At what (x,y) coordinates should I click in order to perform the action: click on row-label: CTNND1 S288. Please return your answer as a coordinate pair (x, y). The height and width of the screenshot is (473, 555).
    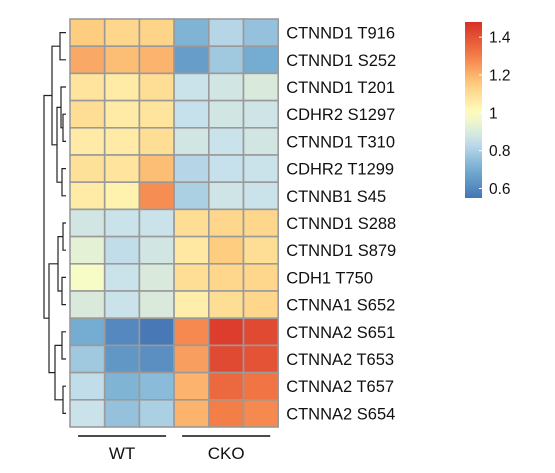
    Looking at the image, I should click on (341, 224).